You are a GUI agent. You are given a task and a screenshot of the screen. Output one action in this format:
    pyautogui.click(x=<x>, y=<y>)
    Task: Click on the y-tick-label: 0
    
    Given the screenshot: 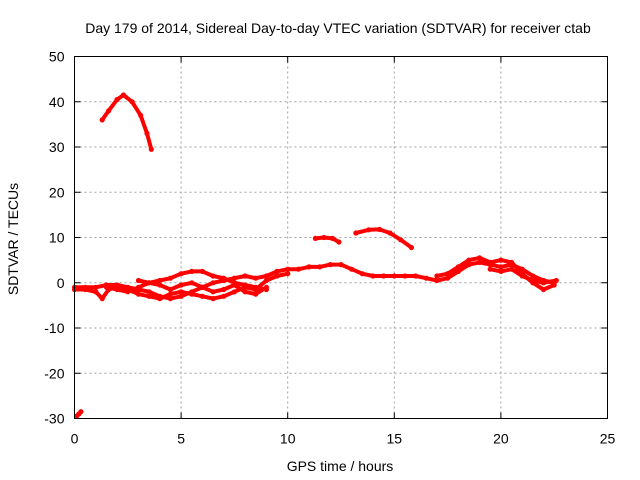 What is the action you would take?
    pyautogui.click(x=61, y=283)
    